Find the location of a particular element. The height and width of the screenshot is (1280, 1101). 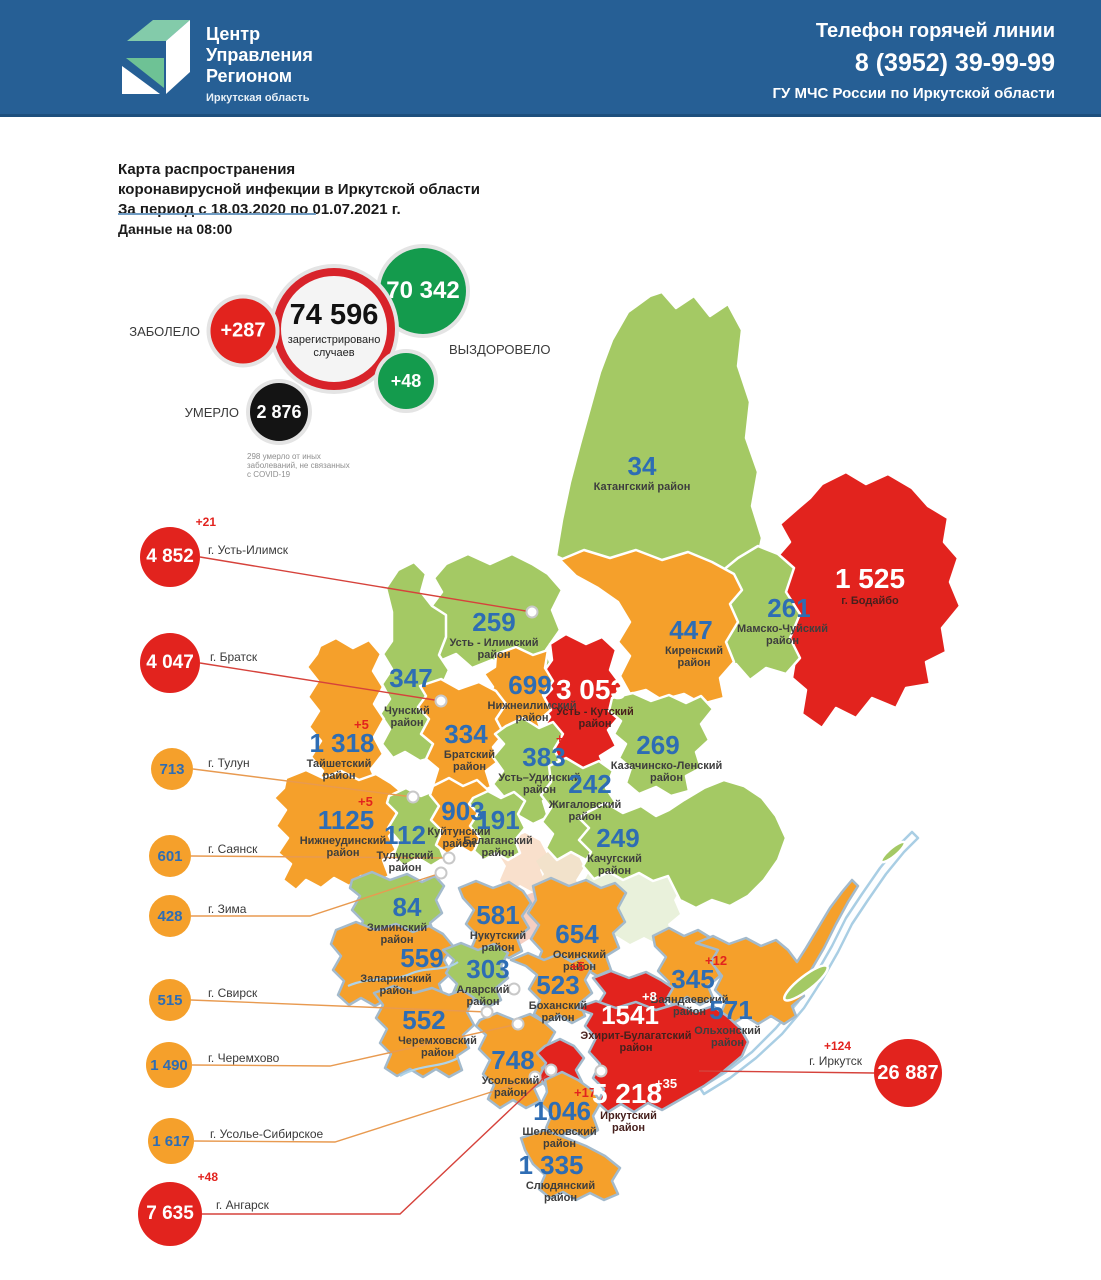

district-nukutsky: 581 Нукутский район is located at coordinates (498, 928).